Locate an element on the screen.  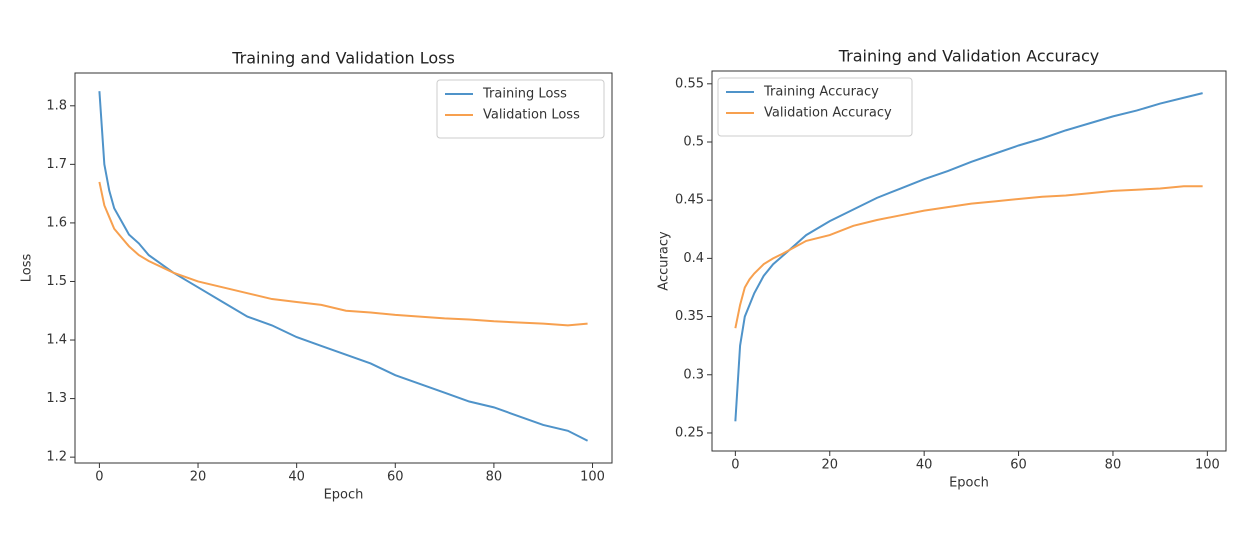
y-tick-label: 0.25 is located at coordinates (689, 432).